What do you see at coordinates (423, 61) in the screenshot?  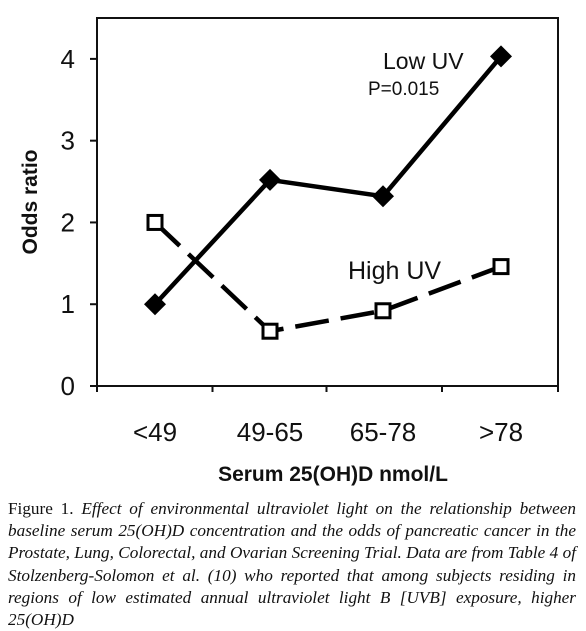 I see `series-label-low-uv: Low UV` at bounding box center [423, 61].